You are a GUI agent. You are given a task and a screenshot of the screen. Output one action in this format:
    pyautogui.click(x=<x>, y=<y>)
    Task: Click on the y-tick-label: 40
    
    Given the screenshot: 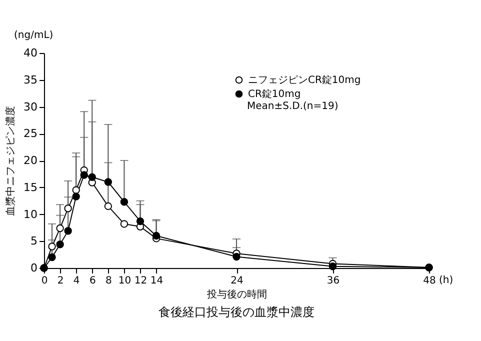 What is the action you would take?
    pyautogui.click(x=31, y=53)
    